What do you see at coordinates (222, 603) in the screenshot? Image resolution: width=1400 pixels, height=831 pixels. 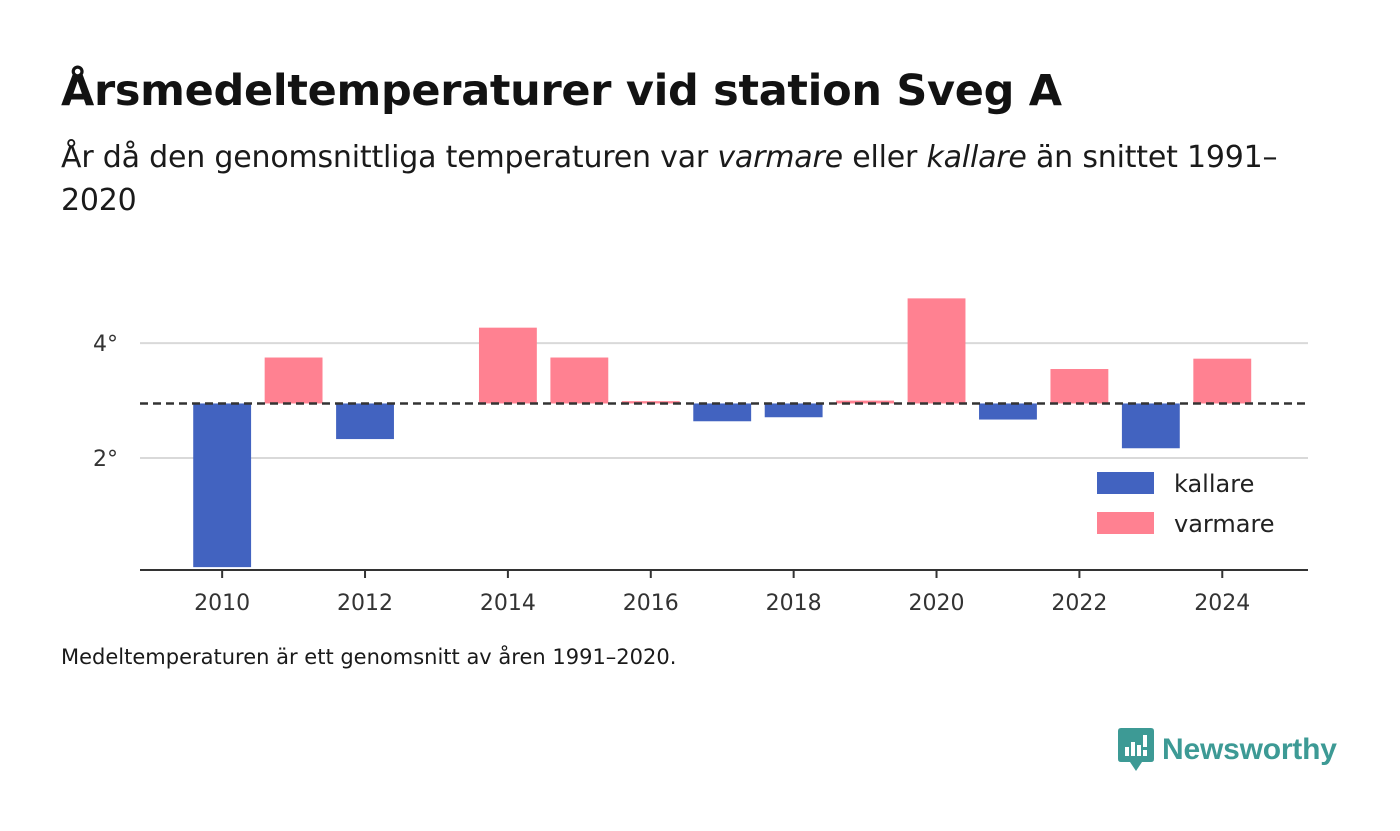 I see `x-tick-label: 2010` at bounding box center [222, 603].